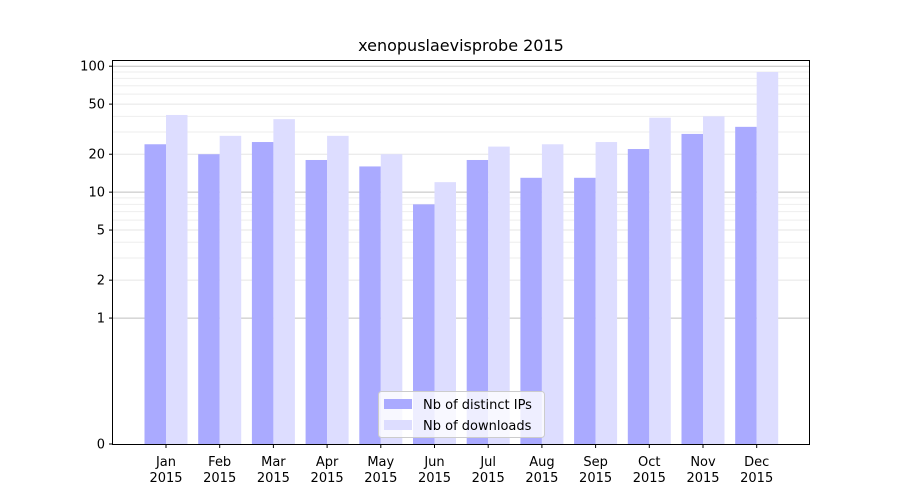 This screenshot has width=900, height=500. Describe the element at coordinates (101, 281) in the screenshot. I see `y-tick-label: 2` at that location.